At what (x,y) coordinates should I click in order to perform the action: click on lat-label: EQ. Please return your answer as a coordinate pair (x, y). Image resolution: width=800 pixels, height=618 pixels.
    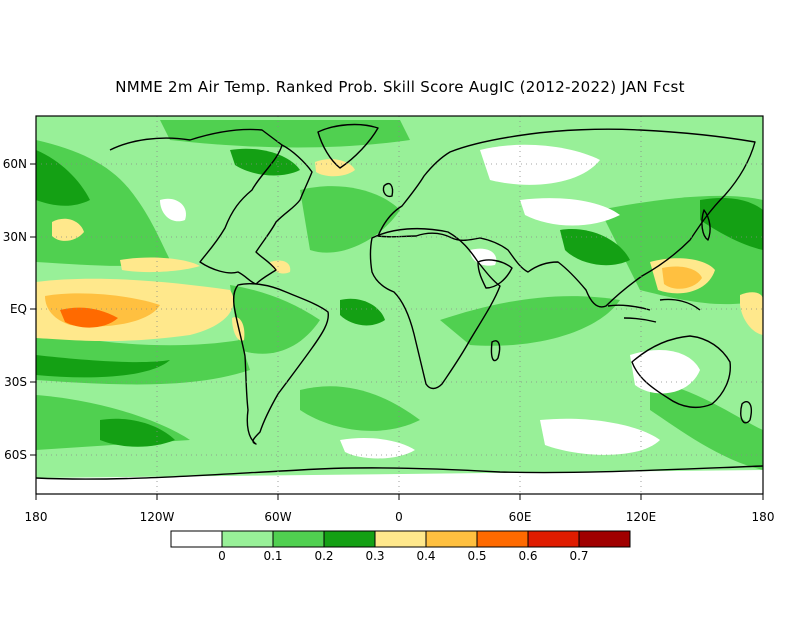
    Looking at the image, I should click on (18, 309).